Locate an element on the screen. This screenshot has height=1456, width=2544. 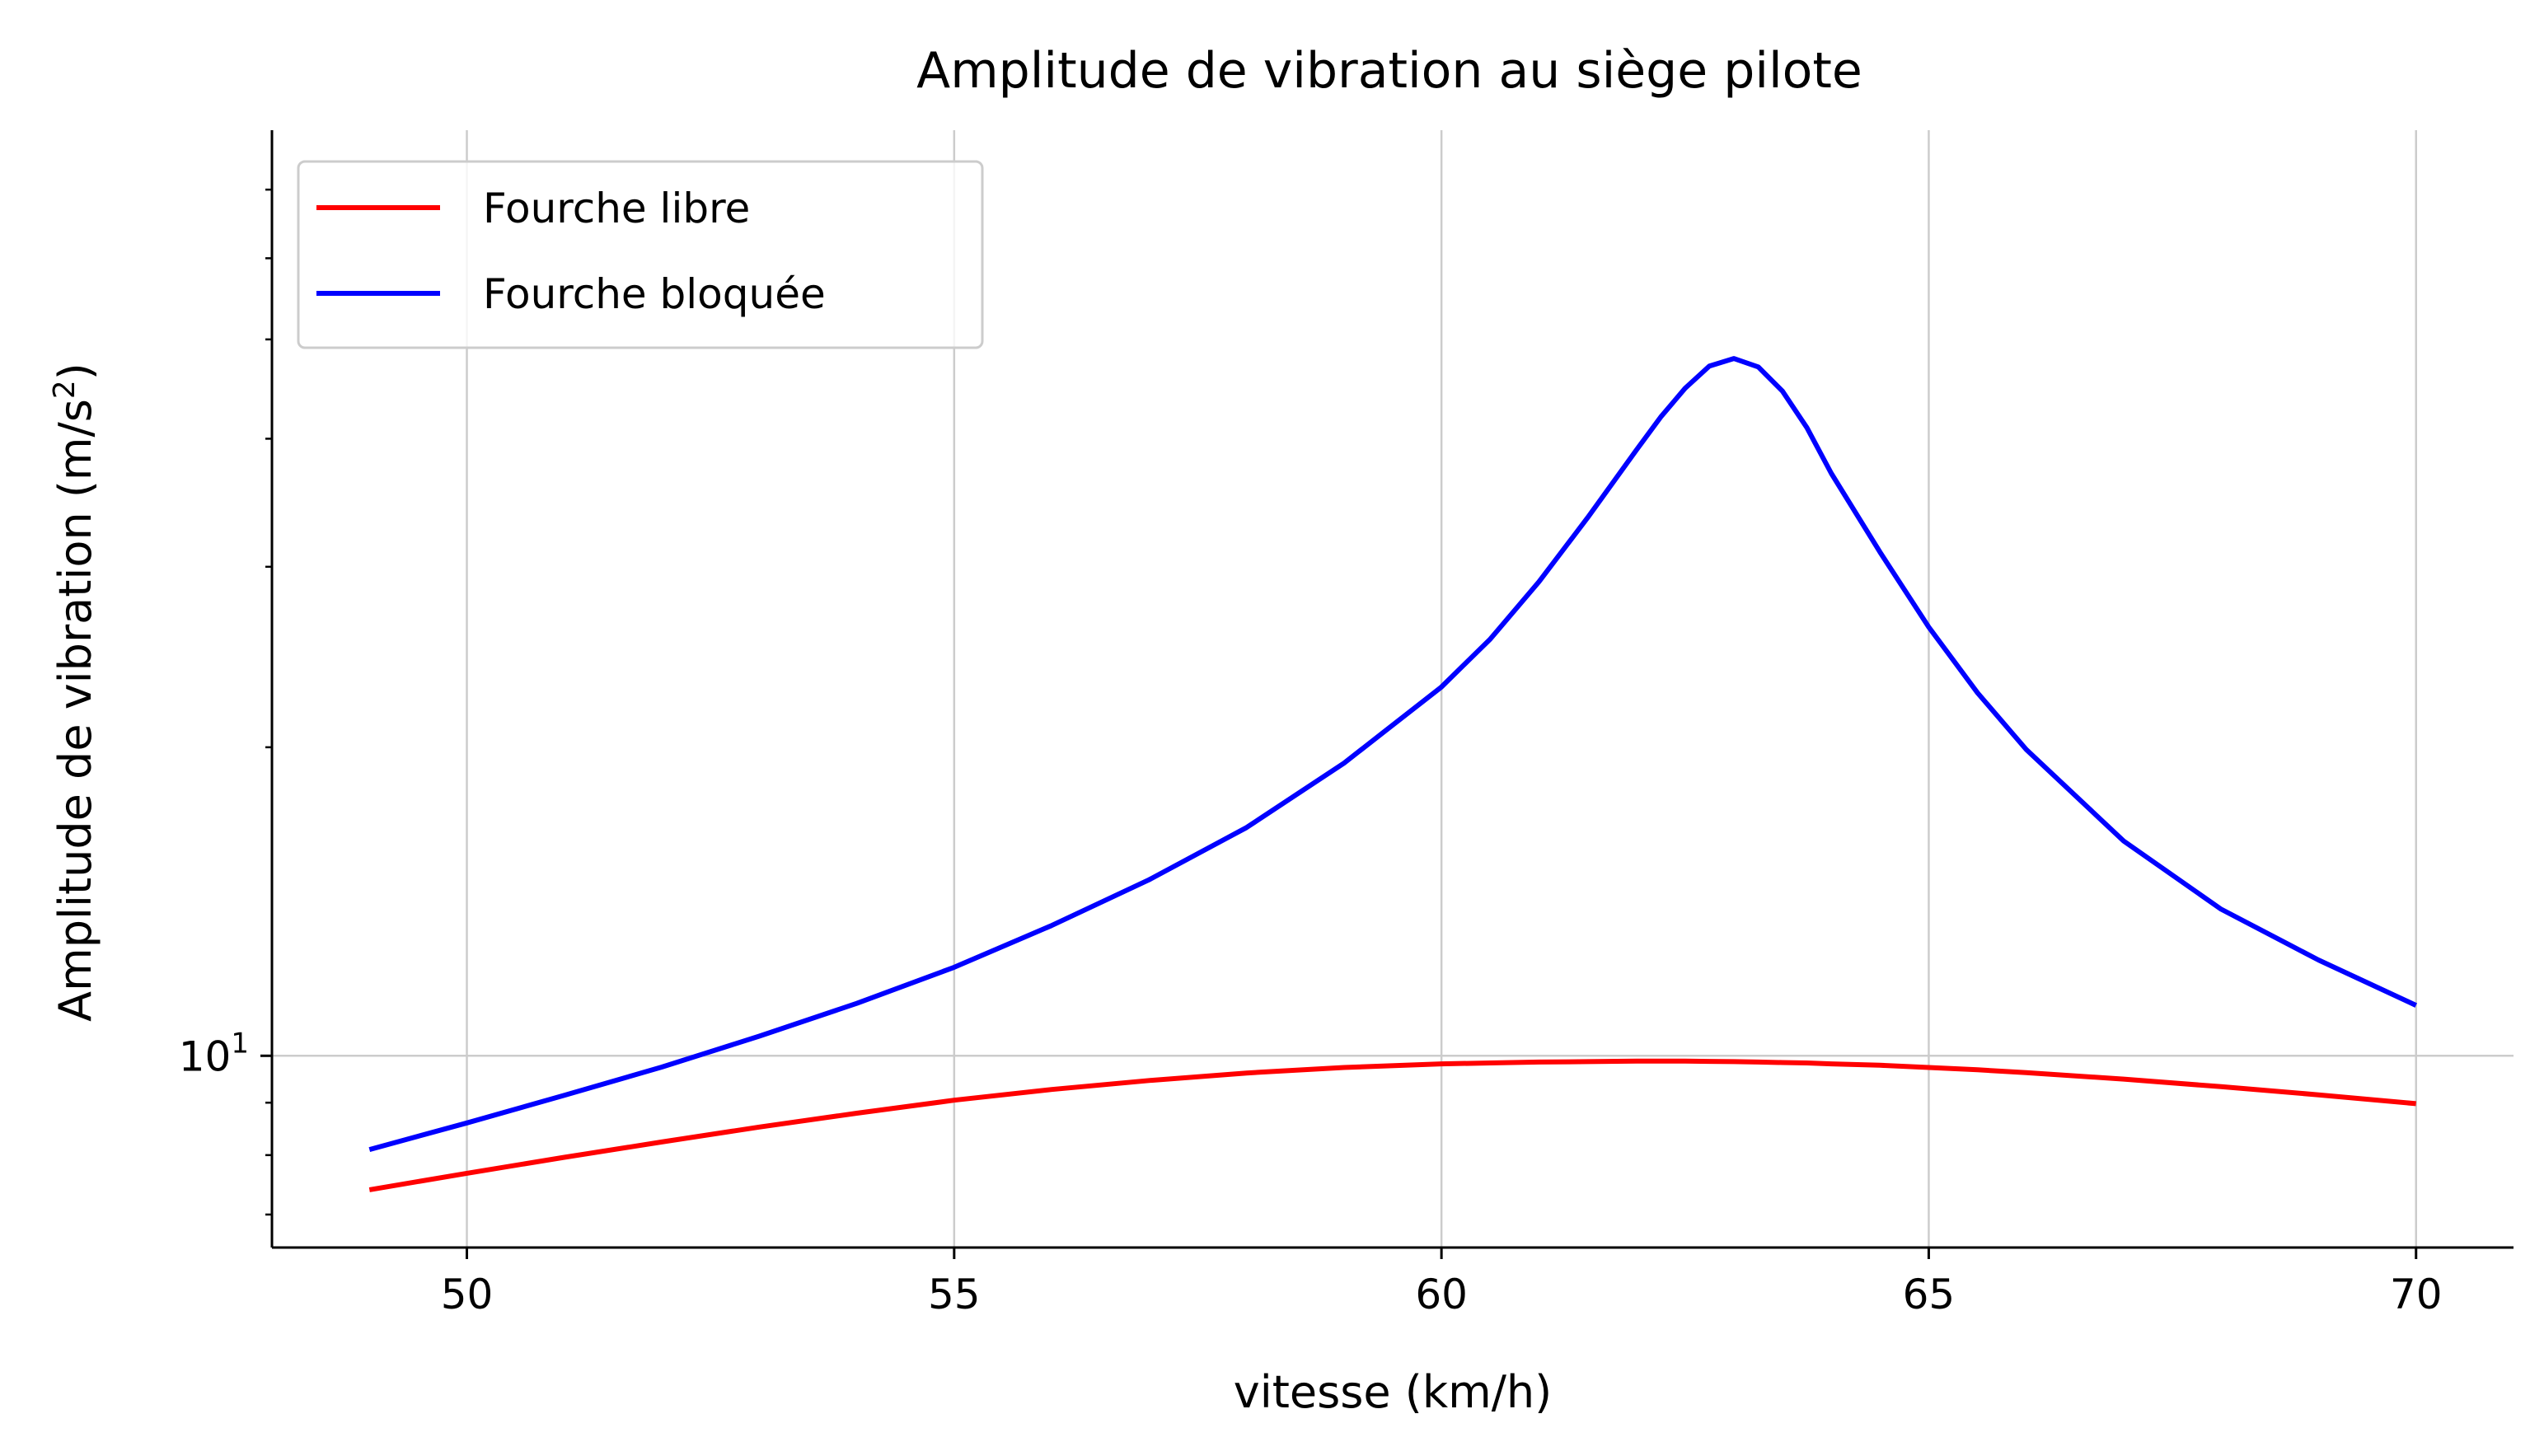
y-axis-label-close: ) is located at coordinates (75, 371).